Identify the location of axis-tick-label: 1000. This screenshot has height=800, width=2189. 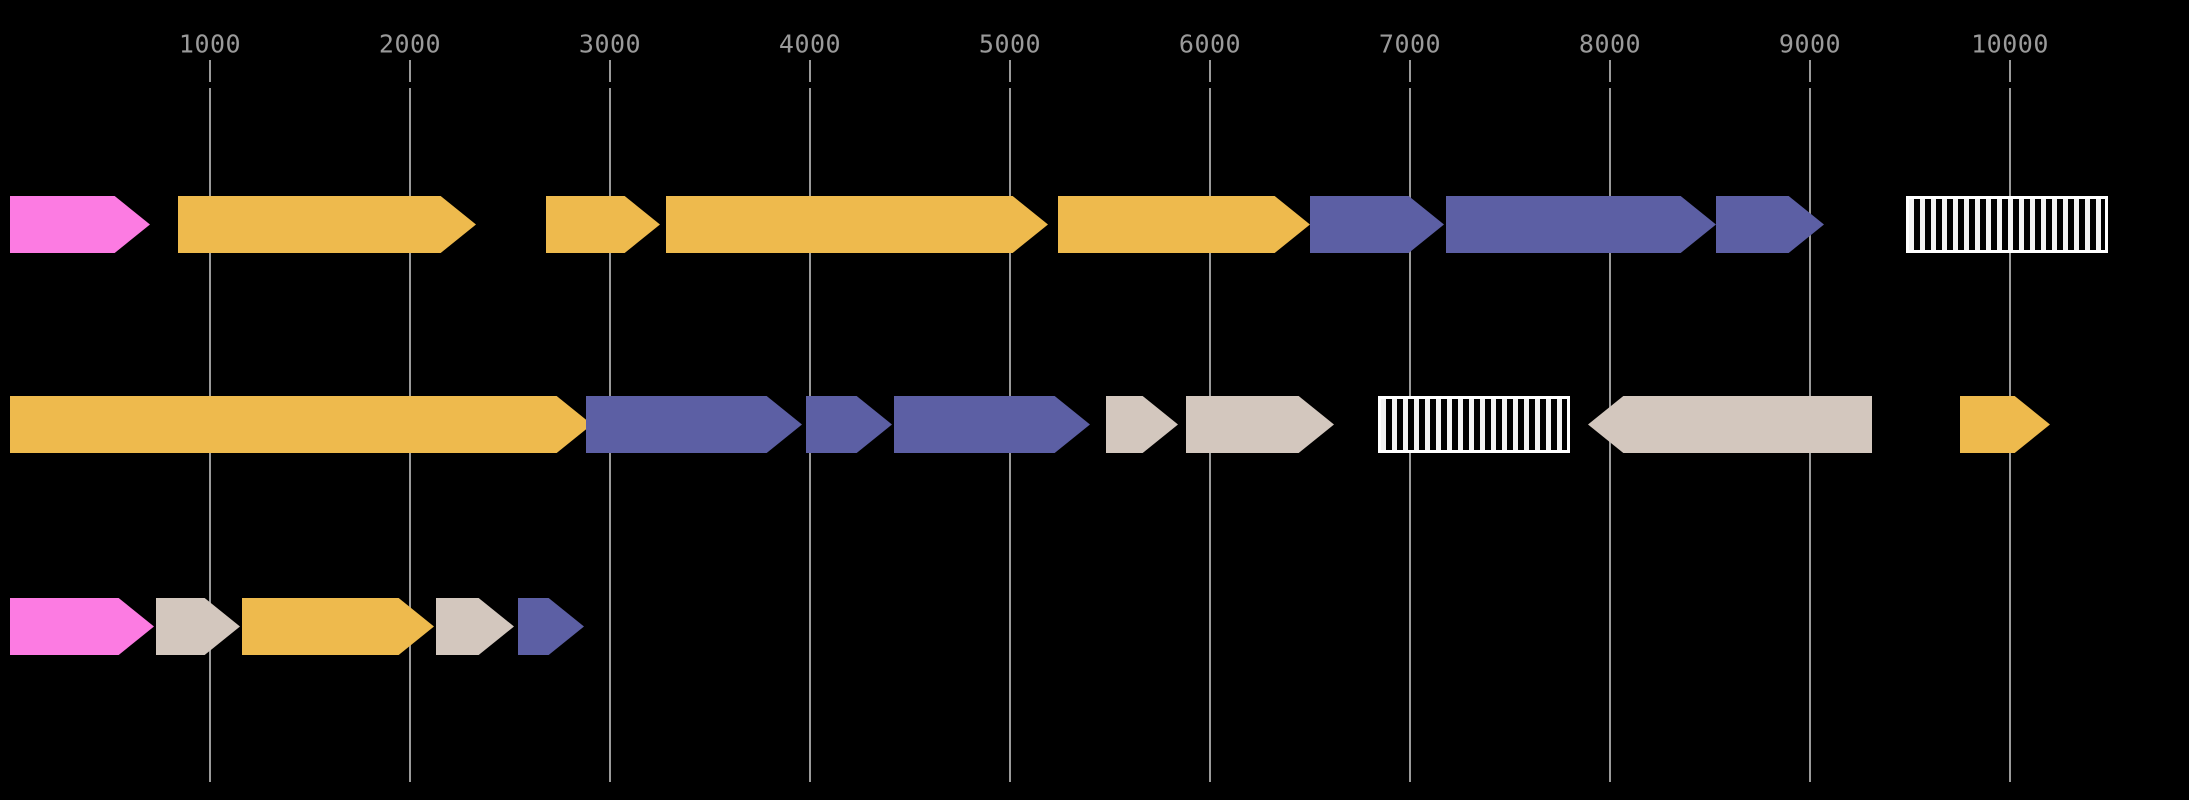
(210, 44).